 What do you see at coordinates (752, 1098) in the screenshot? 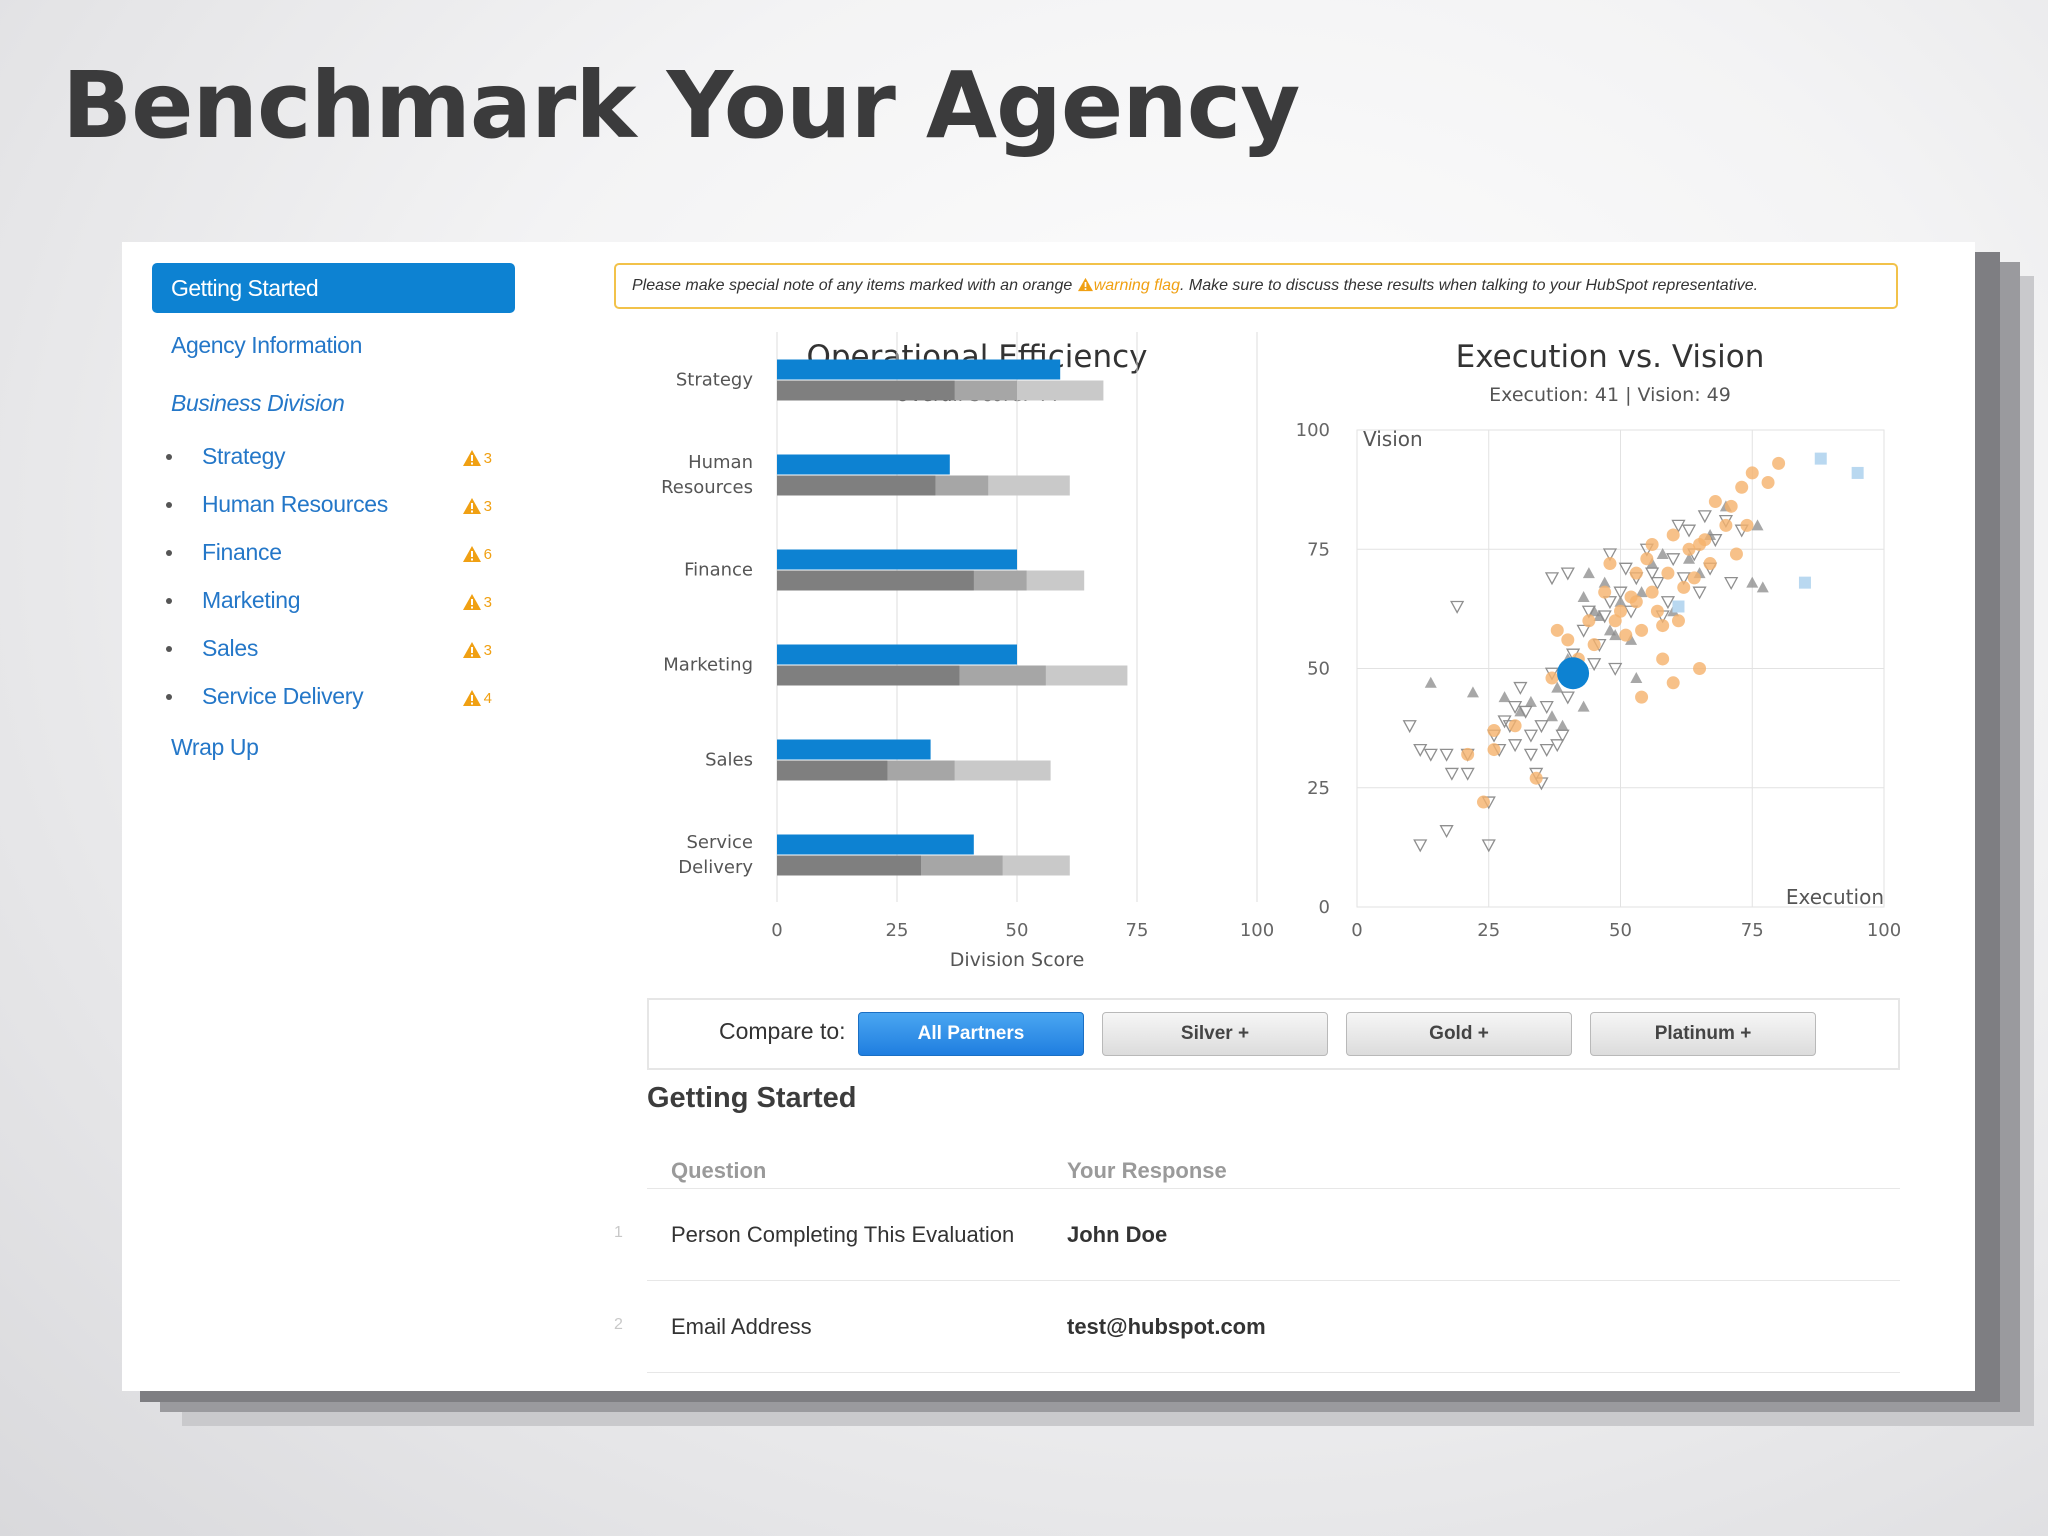
I see `section-title: Getting Started` at bounding box center [752, 1098].